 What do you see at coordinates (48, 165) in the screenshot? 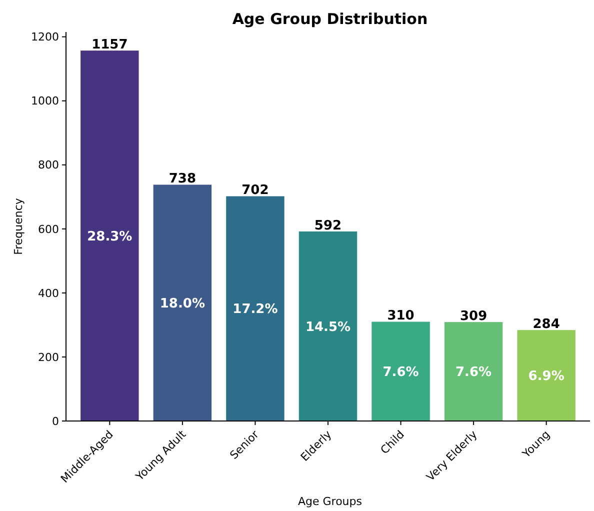
I see `y-tick-label: 800` at bounding box center [48, 165].